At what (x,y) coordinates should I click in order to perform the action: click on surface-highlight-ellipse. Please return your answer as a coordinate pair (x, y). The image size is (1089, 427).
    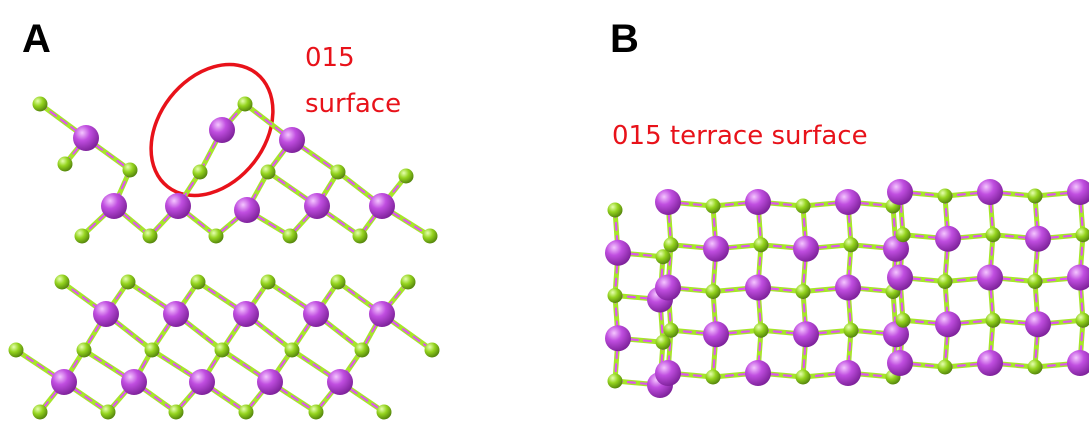
    Looking at the image, I should click on (212, 130).